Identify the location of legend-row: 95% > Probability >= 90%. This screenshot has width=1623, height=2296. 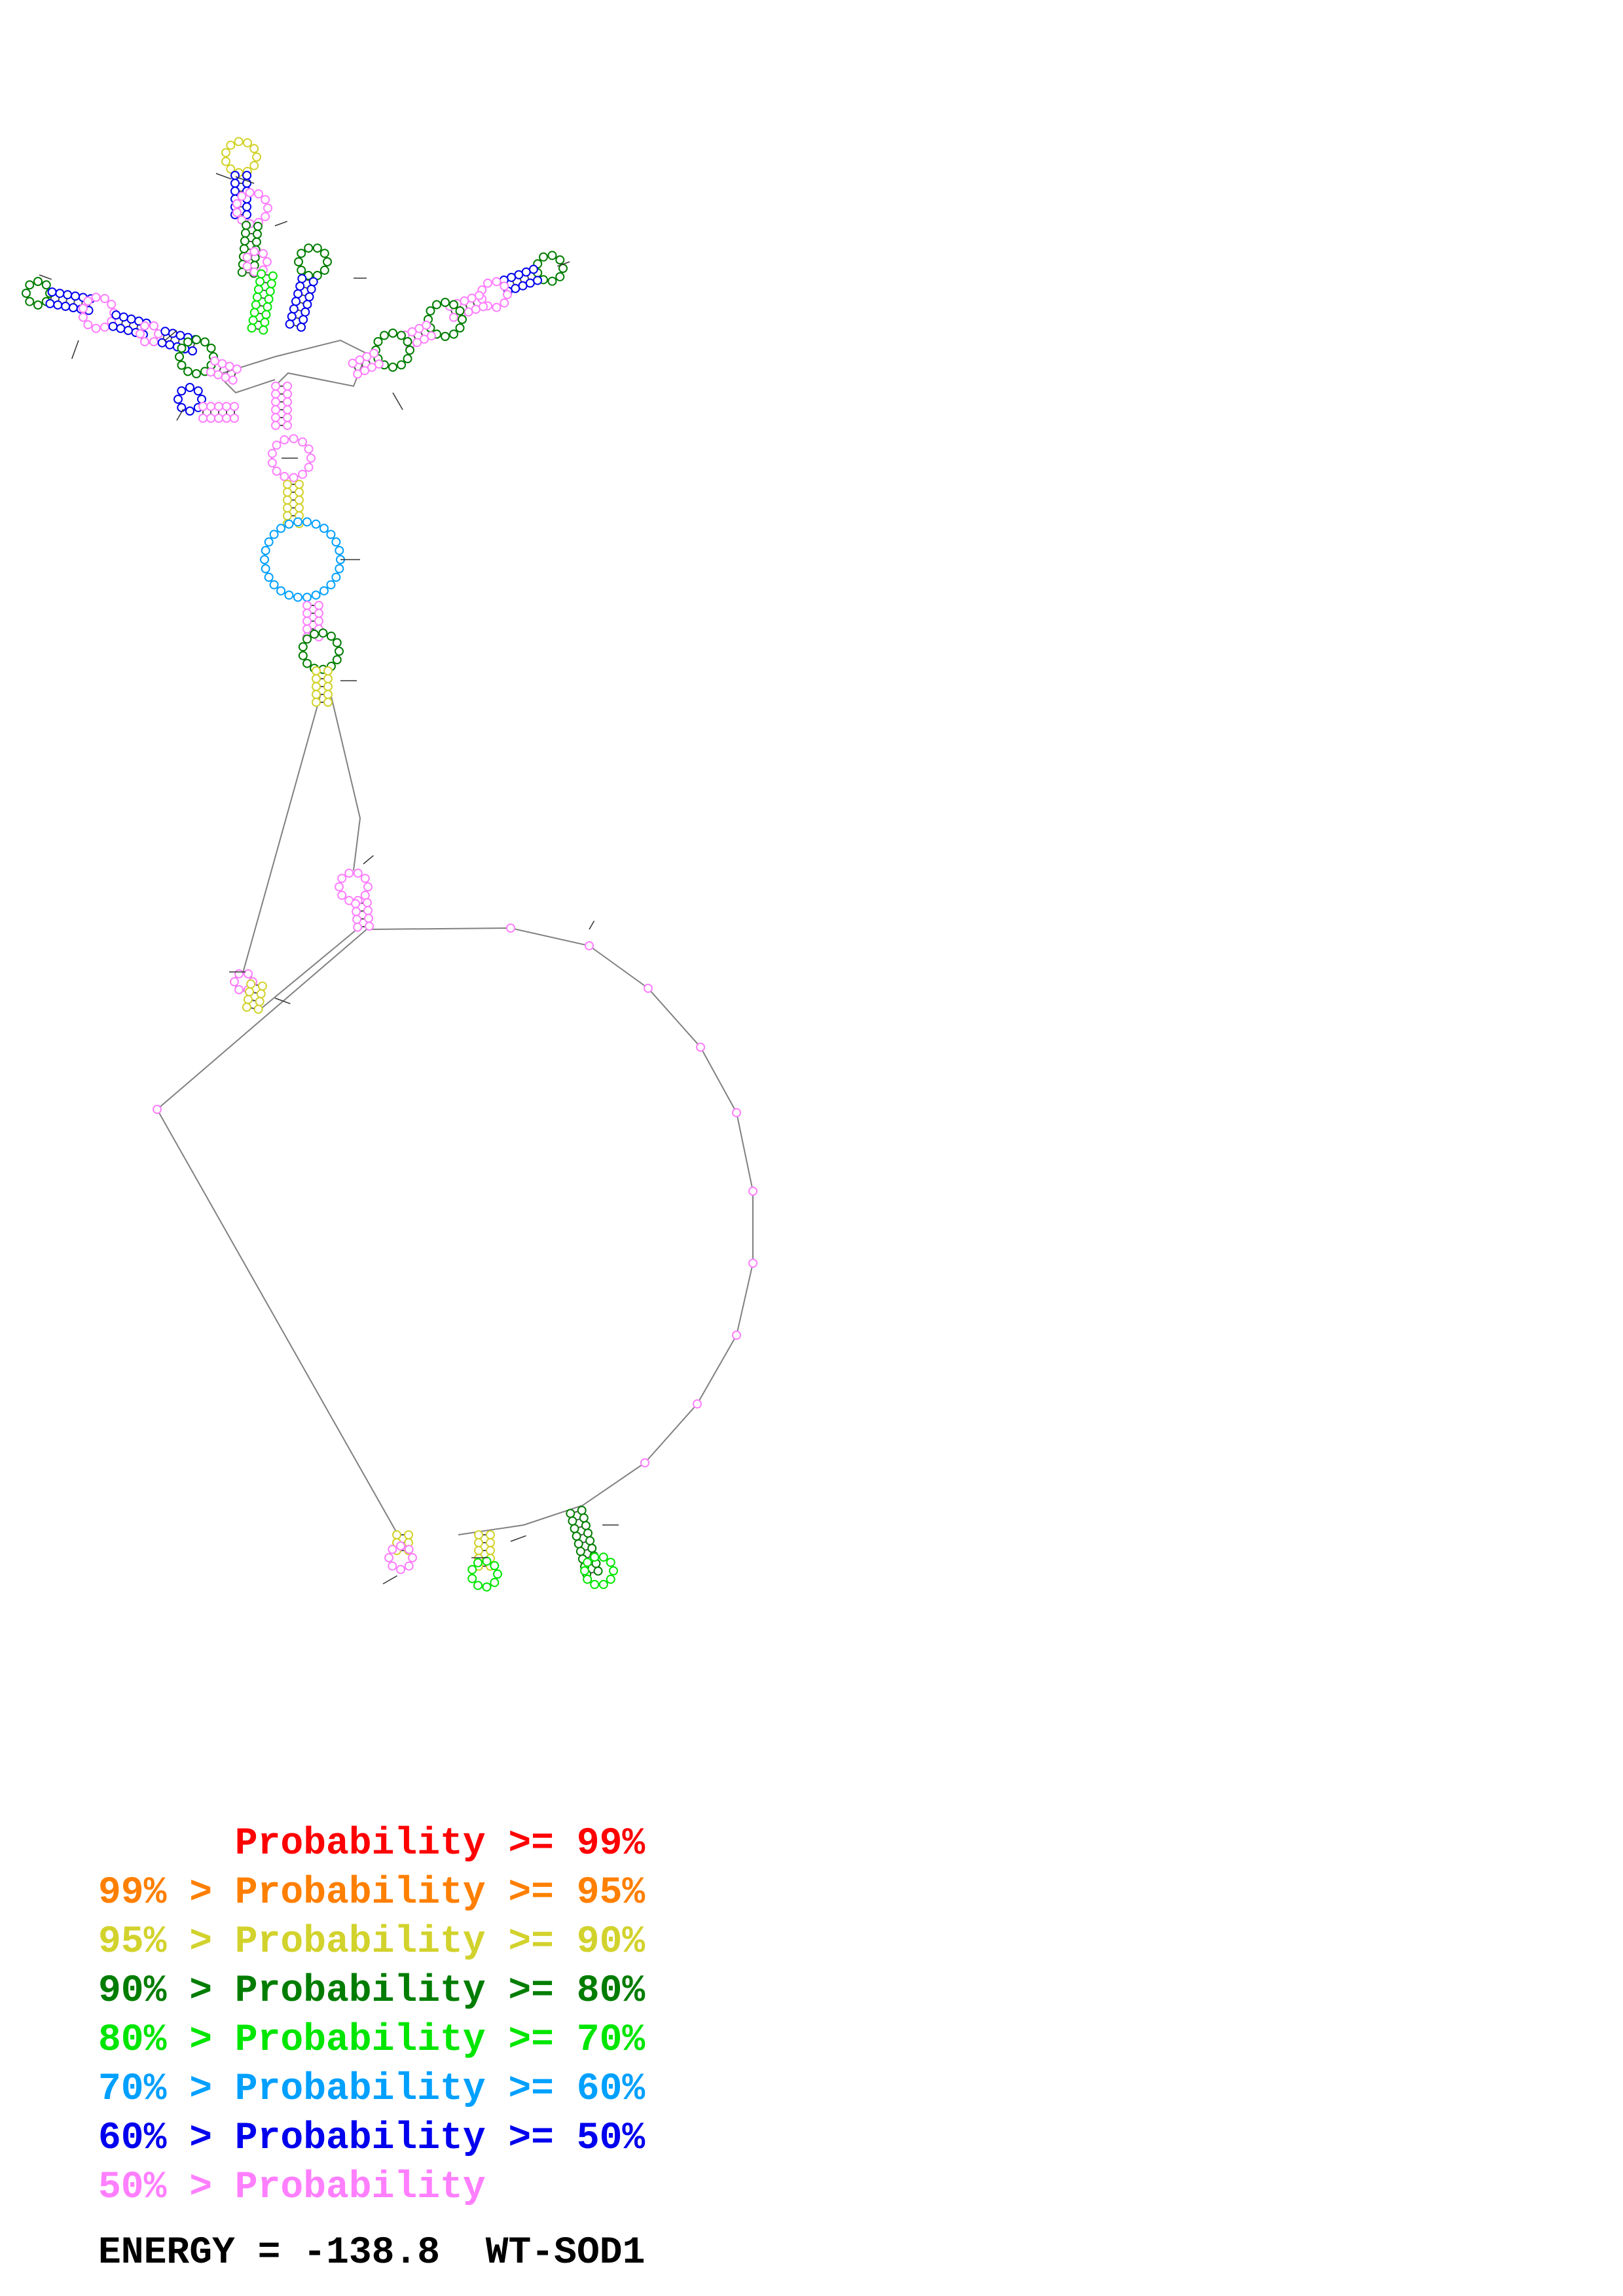
(371, 1942).